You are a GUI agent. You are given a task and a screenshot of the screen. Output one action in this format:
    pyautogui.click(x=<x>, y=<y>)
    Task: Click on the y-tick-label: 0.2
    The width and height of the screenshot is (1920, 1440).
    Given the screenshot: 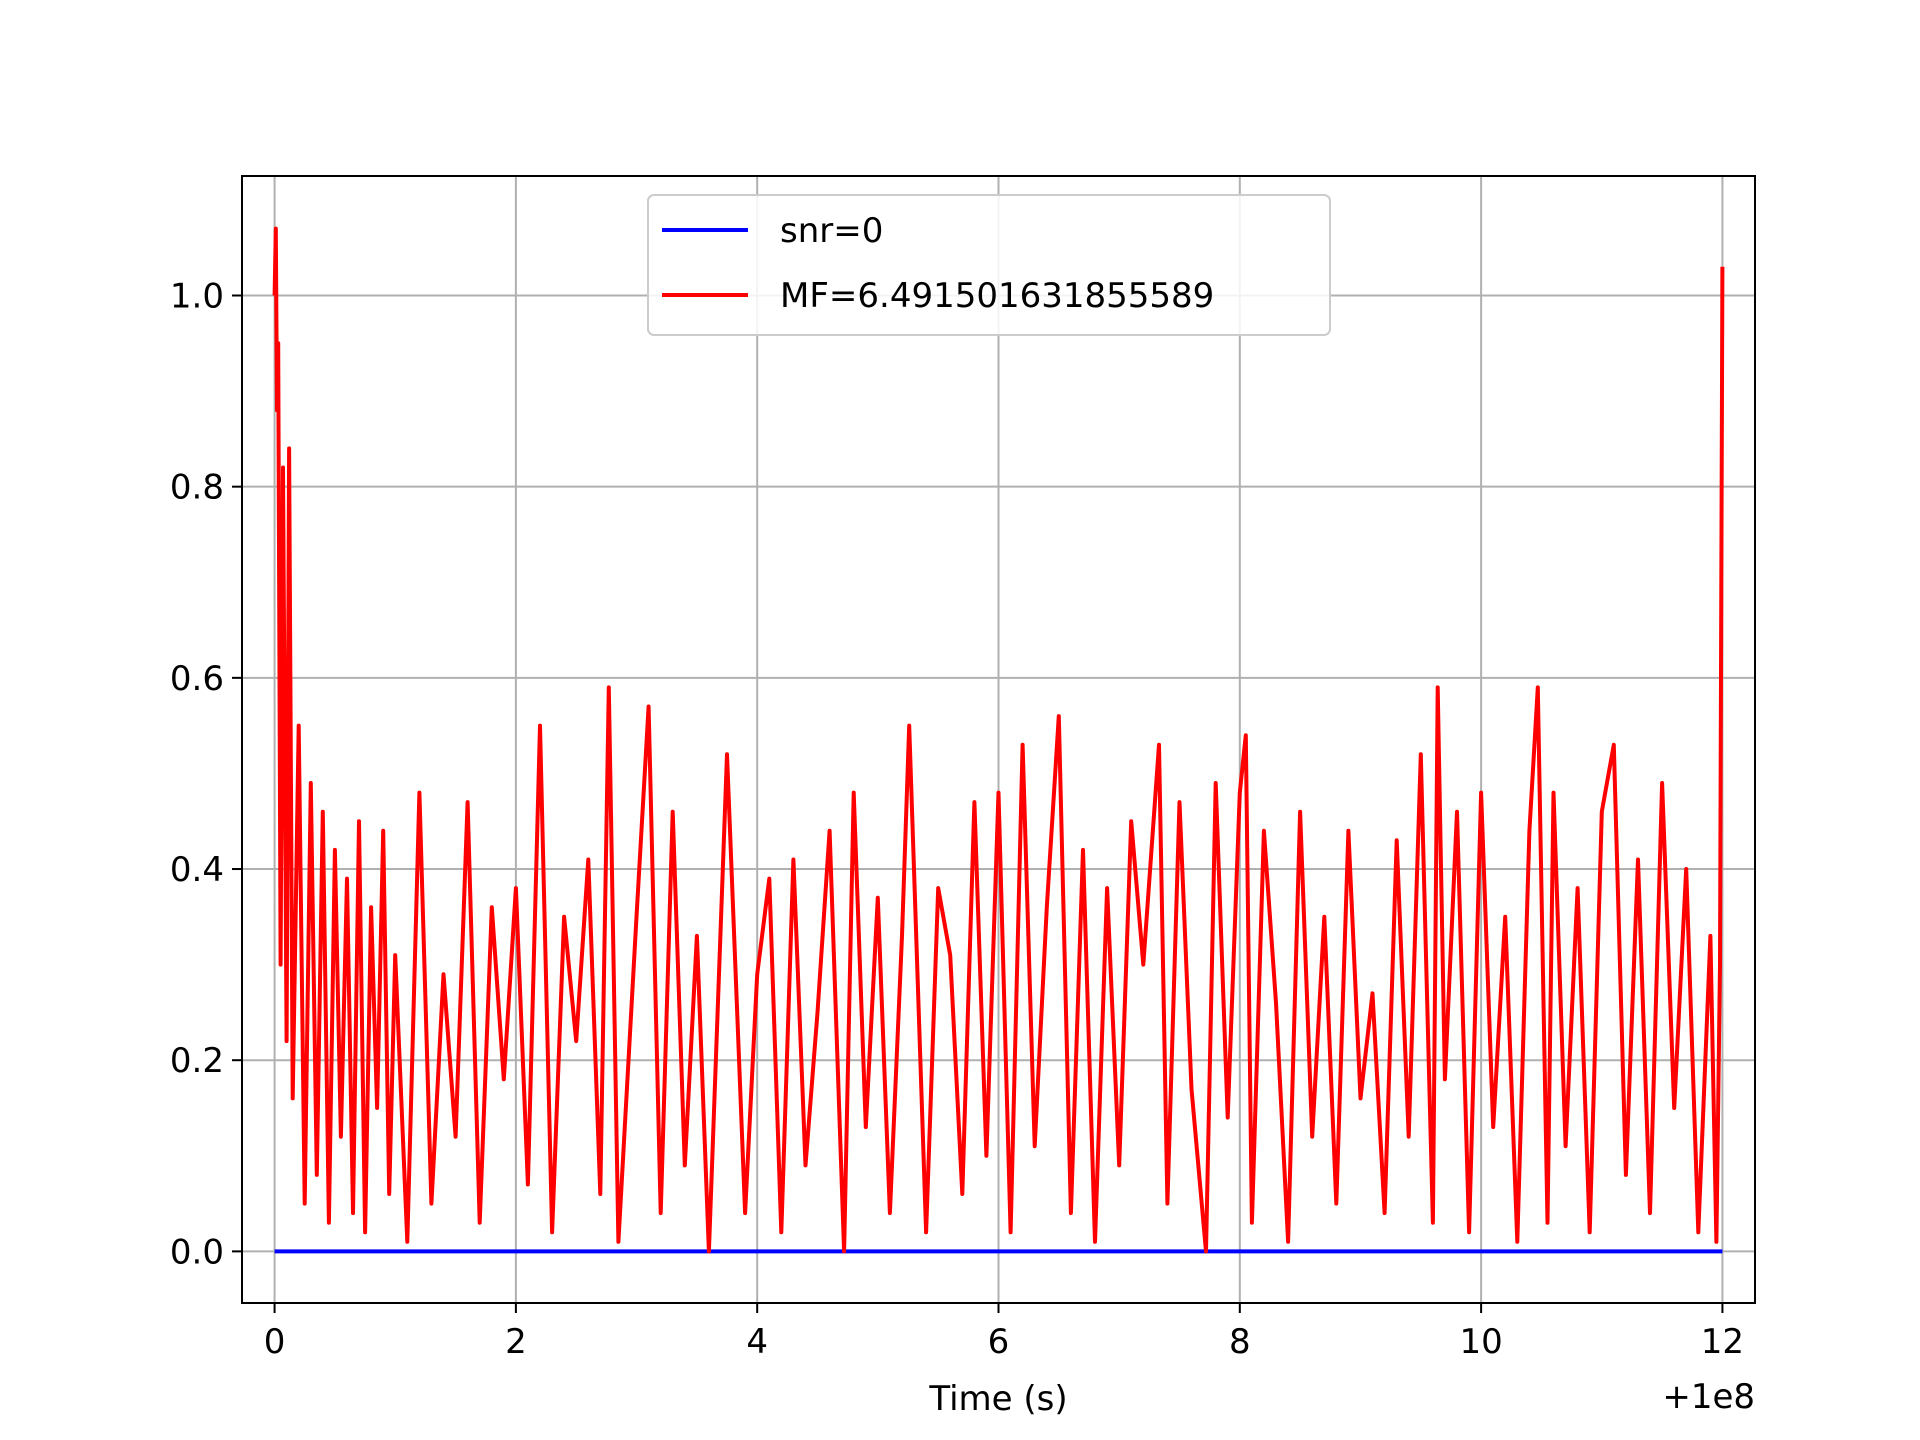 What is the action you would take?
    pyautogui.click(x=197, y=1061)
    